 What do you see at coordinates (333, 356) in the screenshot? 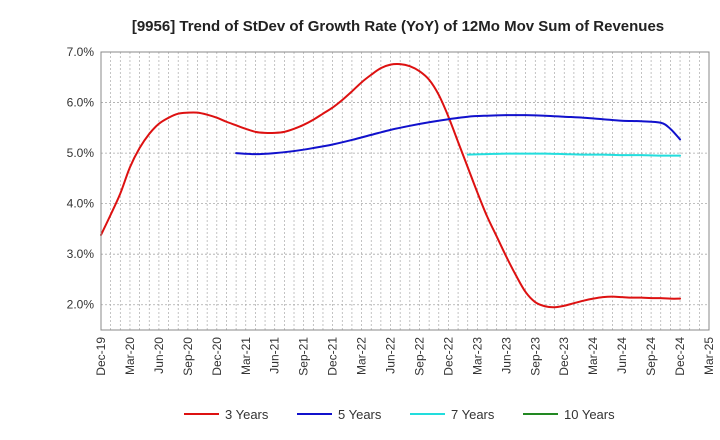
I see `x-tick-label: Dec-21` at bounding box center [333, 356].